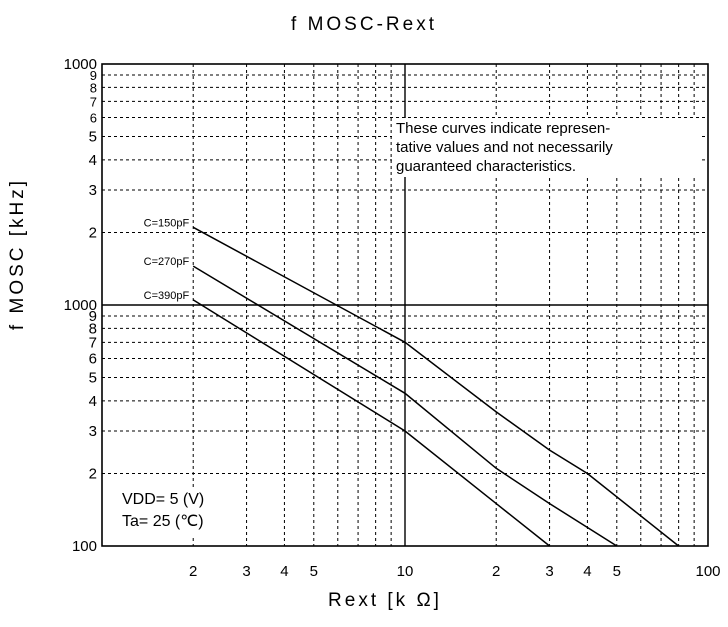  What do you see at coordinates (84, 546) in the screenshot?
I see `y-tick-label: 100` at bounding box center [84, 546].